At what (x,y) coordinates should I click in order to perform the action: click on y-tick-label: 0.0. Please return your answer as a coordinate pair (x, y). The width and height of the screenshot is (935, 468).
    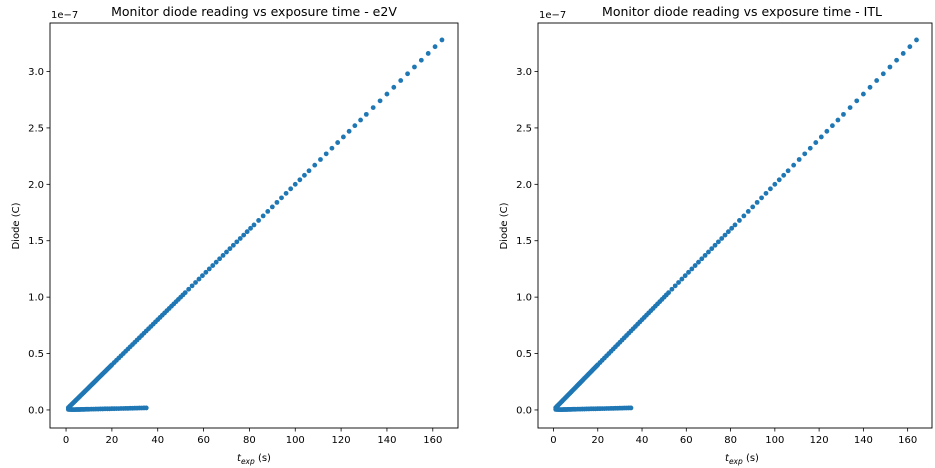
    Looking at the image, I should click on (524, 410).